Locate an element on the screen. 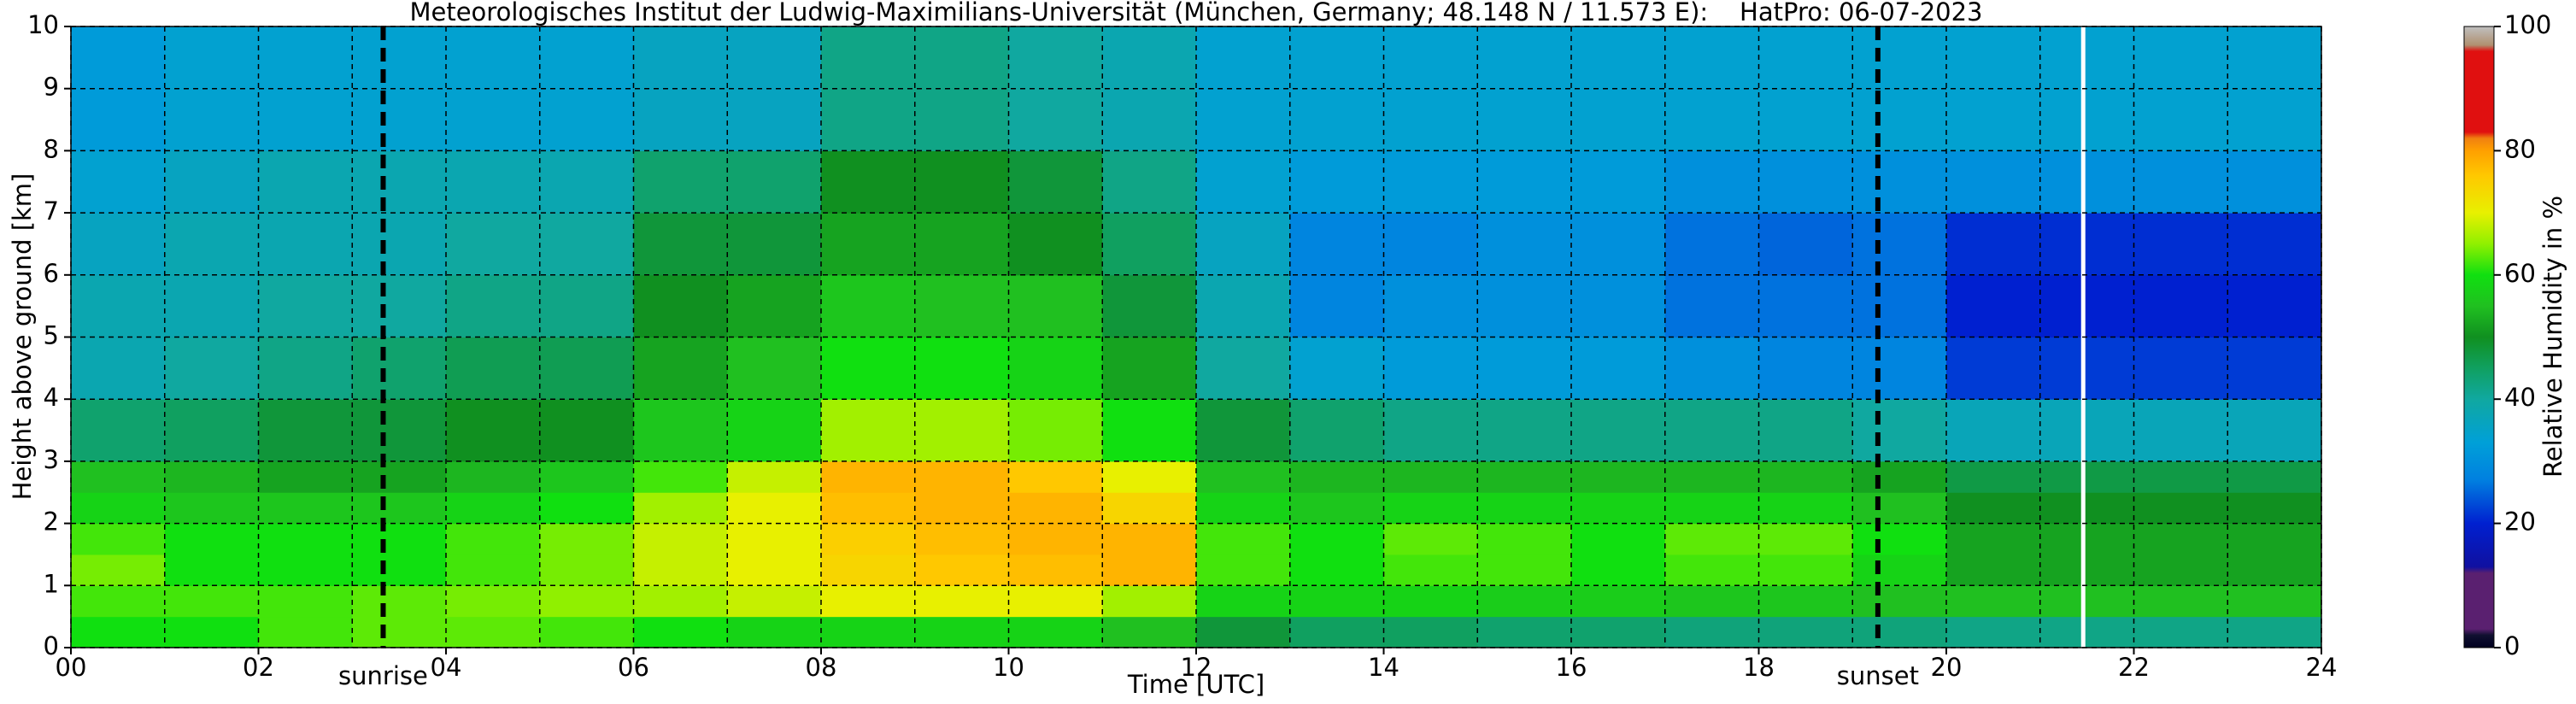 This screenshot has height=704, width=2576. y-tick-label: 5 is located at coordinates (51, 335).